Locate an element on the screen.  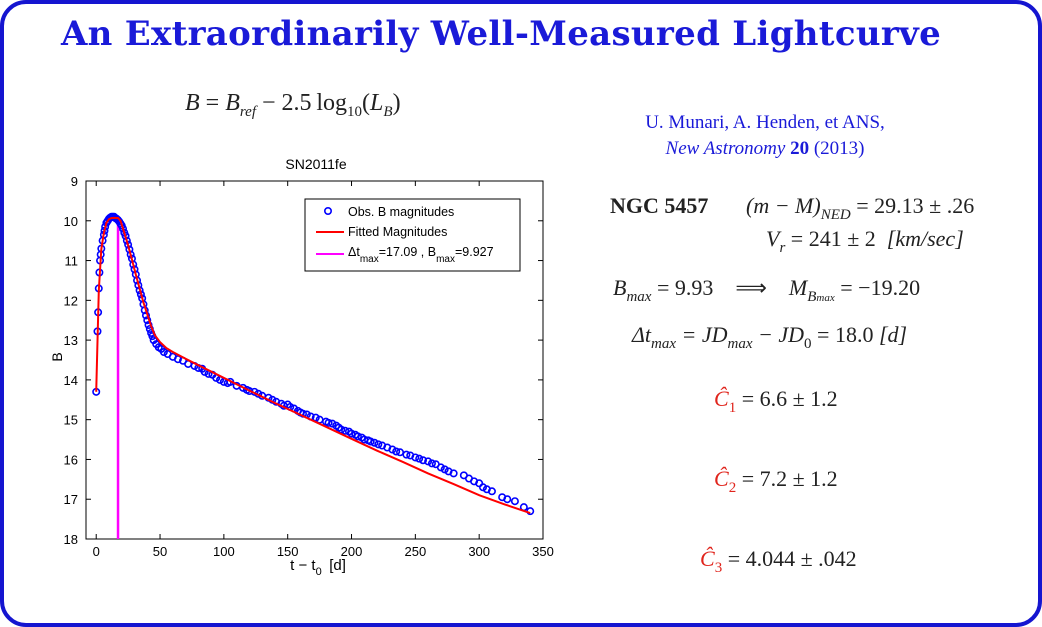
x-axis-label: t − t0 [d] is located at coordinates (318, 567).